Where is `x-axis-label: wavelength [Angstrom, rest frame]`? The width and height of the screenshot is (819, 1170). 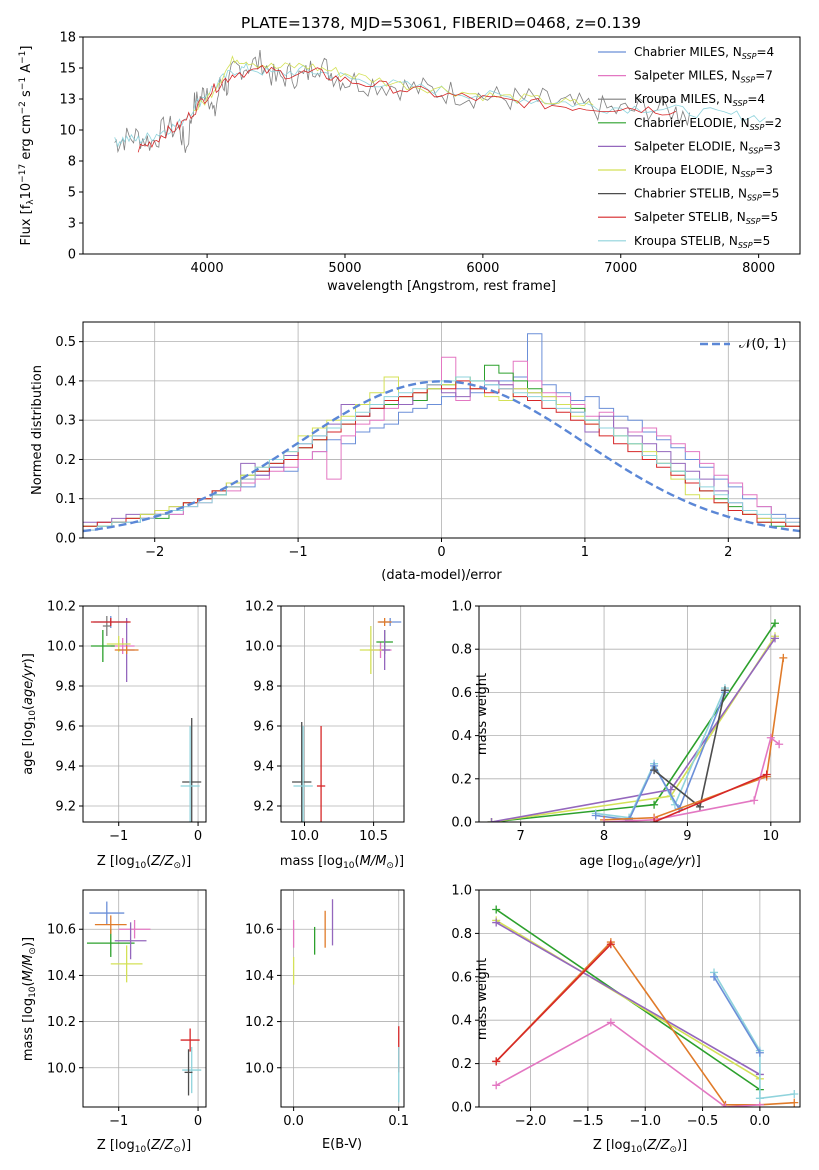
x-axis-label: wavelength [Angstrom, rest frame] is located at coordinates (441, 286).